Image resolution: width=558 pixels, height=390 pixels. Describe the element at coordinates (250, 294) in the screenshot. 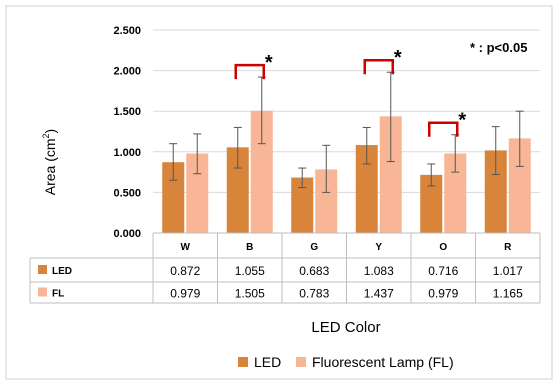

I see `table-value: 1.505` at that location.